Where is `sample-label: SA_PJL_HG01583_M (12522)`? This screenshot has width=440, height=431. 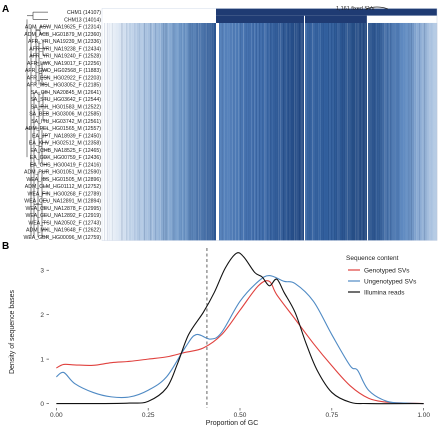 sample-label: SA_PJL_HG01583_M (12522) is located at coordinates (66, 107).